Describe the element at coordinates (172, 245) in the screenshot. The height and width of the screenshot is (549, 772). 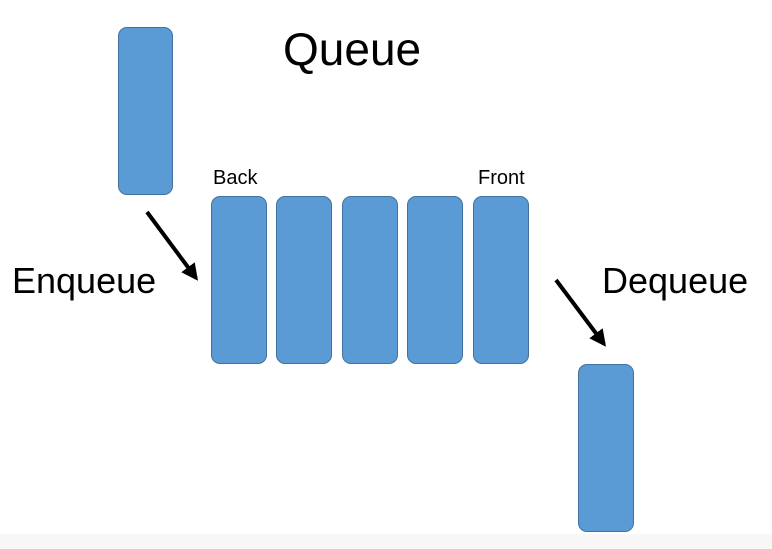
I see `enqueue-arrow-icon` at that location.